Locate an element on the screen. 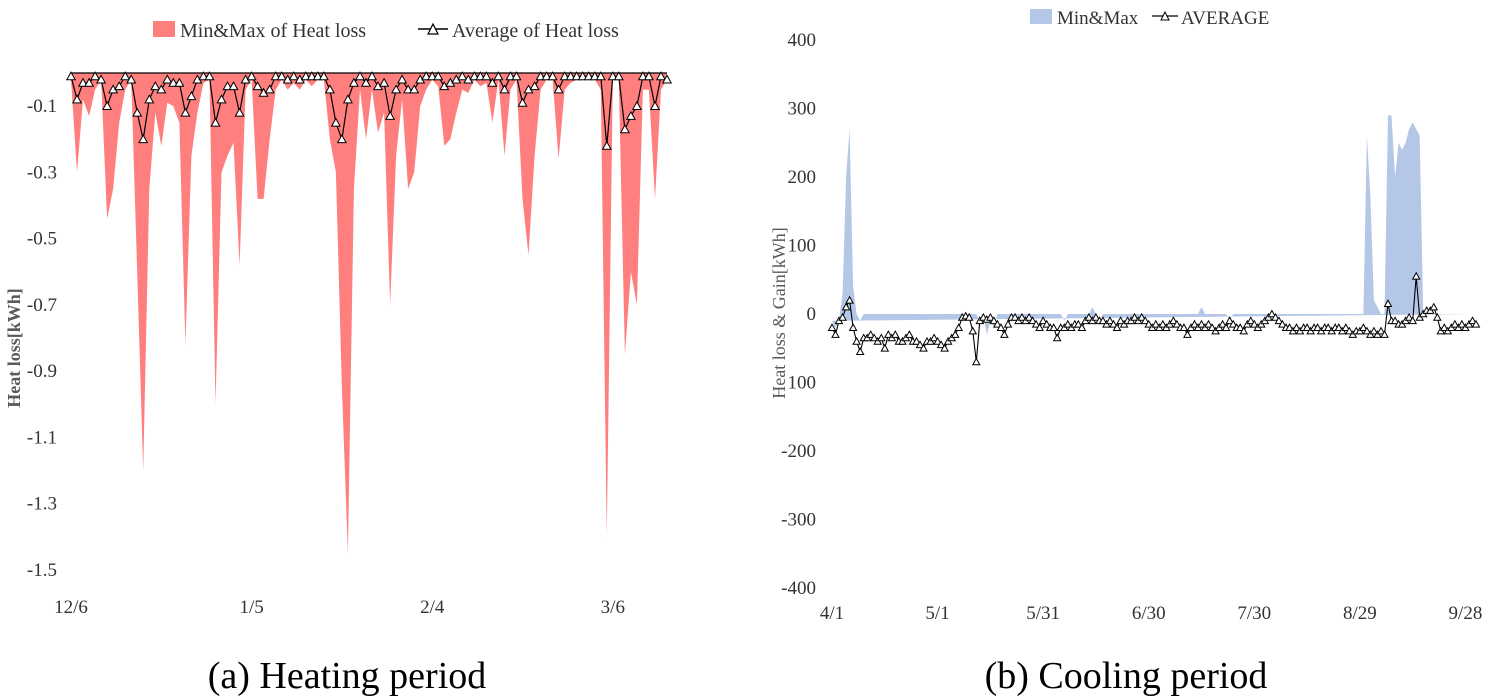 Image resolution: width=1490 pixels, height=697 pixels. caption-heating: (a) Heating period is located at coordinates (347, 676).